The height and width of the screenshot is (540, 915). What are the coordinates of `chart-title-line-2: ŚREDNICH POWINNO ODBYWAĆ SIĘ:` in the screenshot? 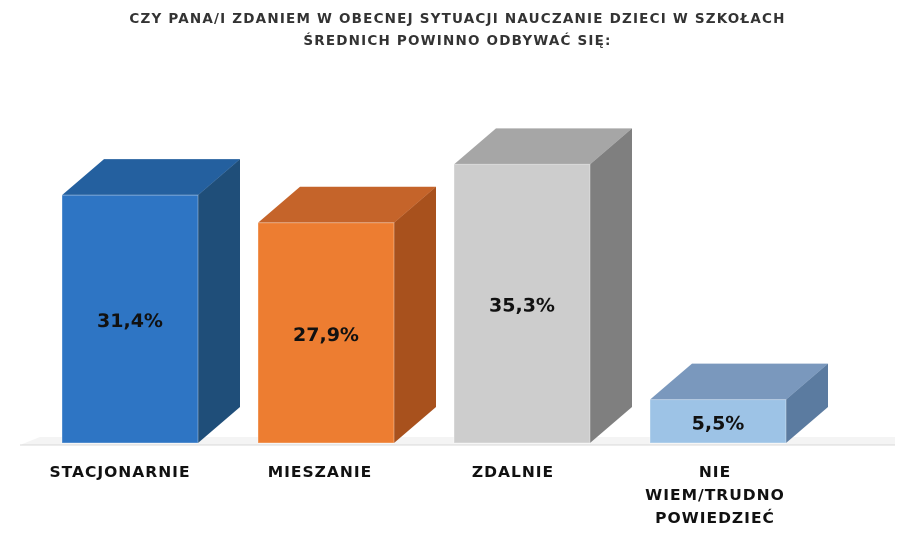 It's located at (457, 41).